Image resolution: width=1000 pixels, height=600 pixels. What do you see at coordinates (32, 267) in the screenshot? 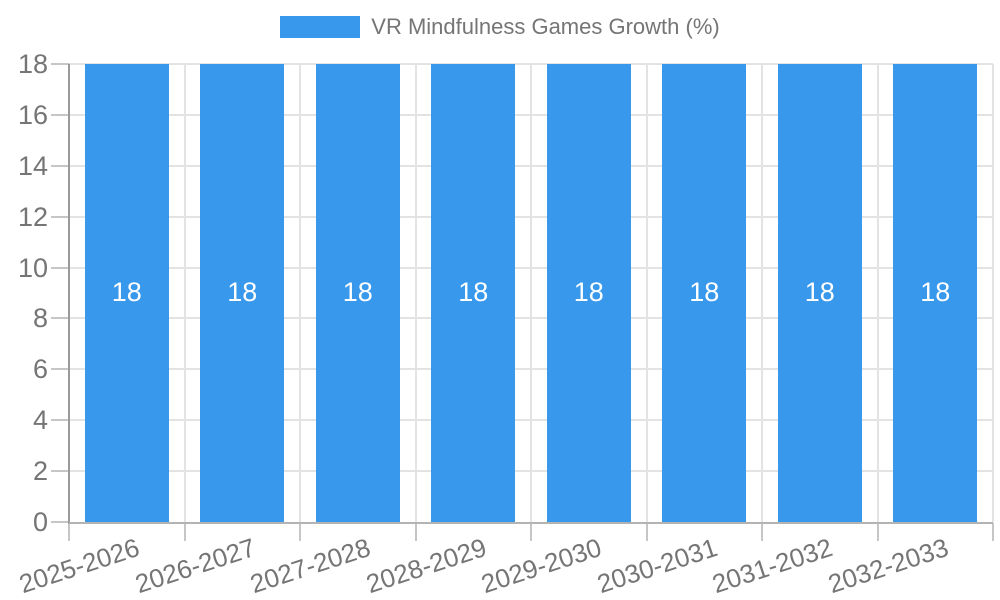
I see `y-axis-tick-label: 10` at bounding box center [32, 267].